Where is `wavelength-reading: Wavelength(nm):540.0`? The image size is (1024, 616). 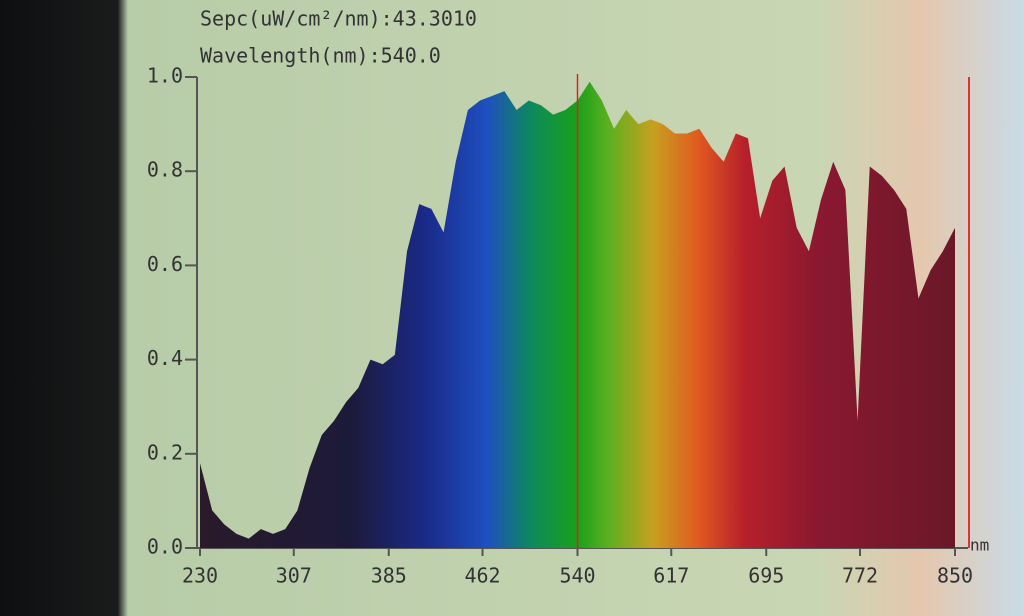 wavelength-reading: Wavelength(nm):540.0 is located at coordinates (320, 56).